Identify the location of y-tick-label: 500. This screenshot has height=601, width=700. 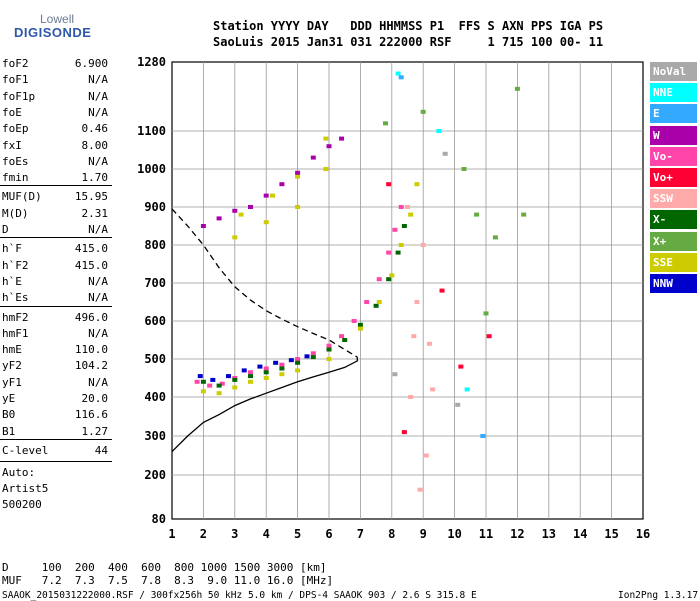
(155, 359).